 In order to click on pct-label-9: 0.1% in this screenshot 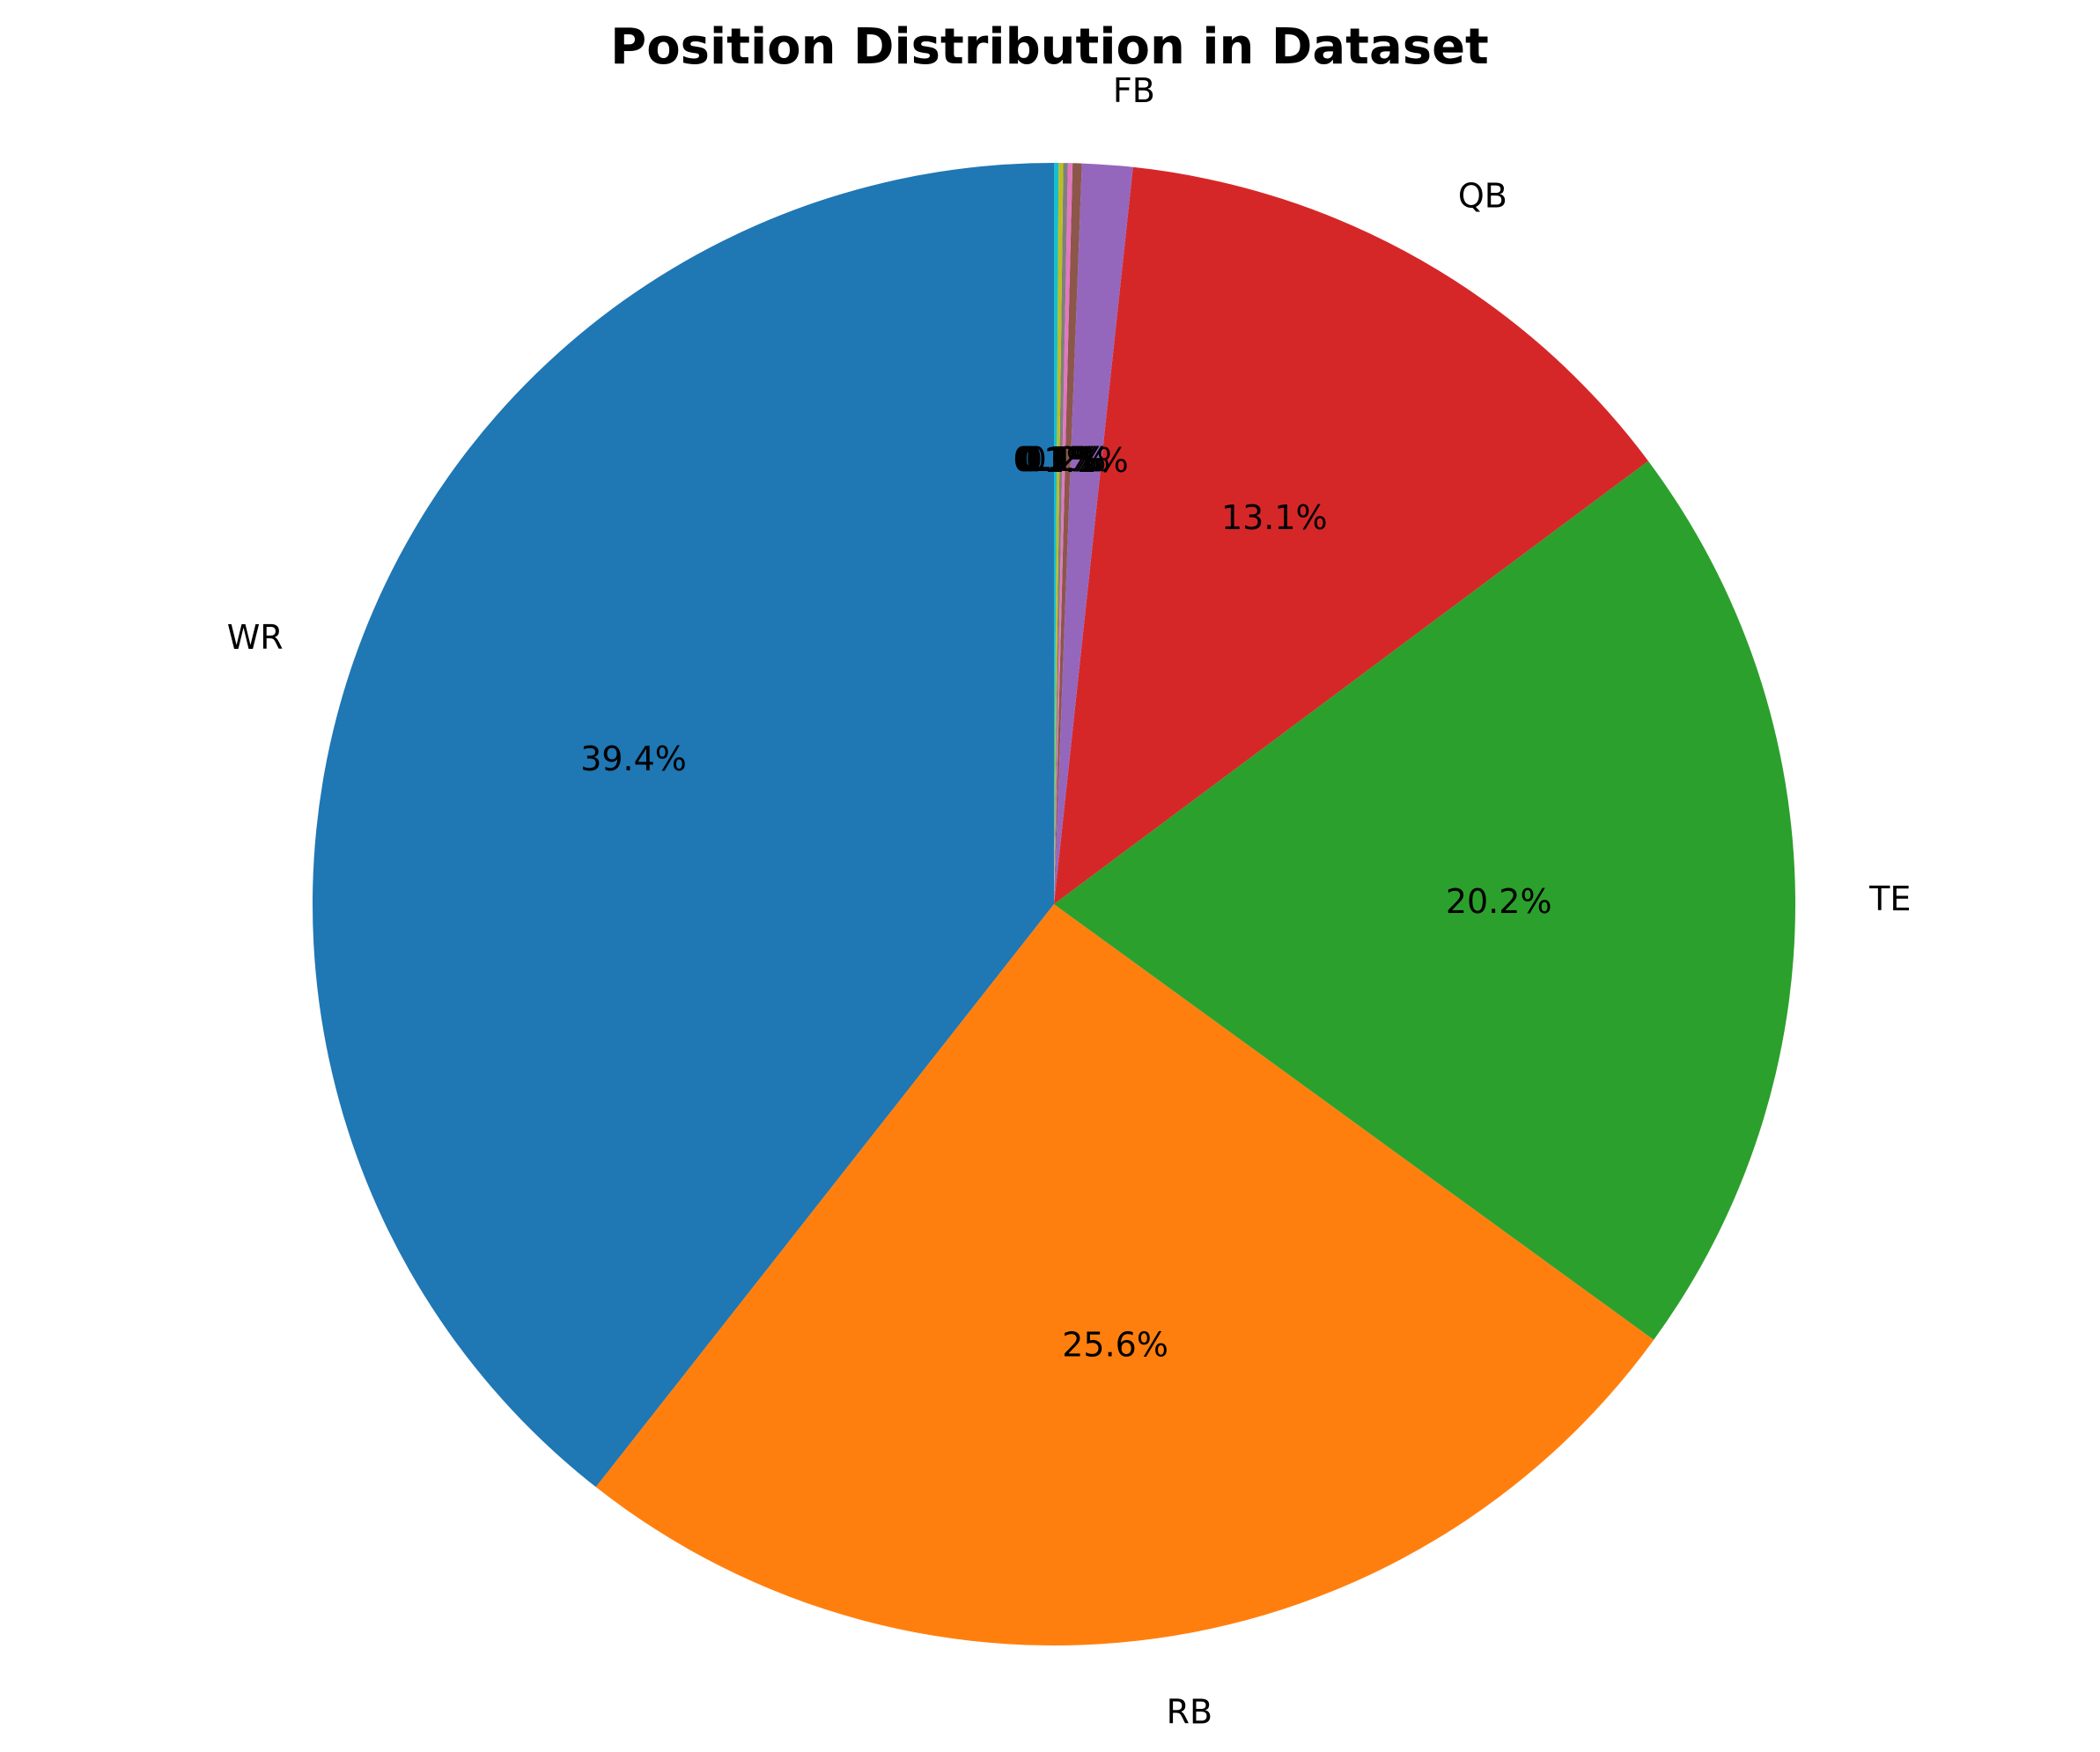, I will do `click(1055, 459)`.